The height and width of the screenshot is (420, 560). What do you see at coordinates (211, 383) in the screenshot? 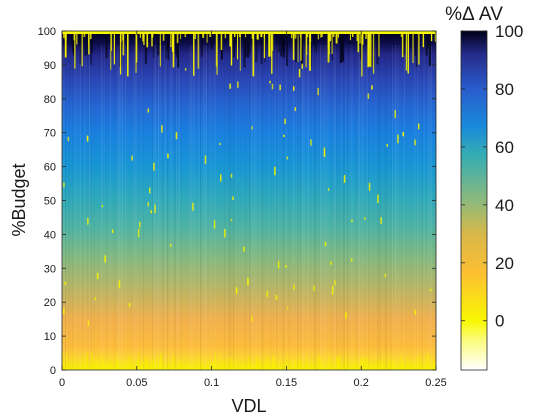
I see `x-tick-label: 0.1` at bounding box center [211, 383].